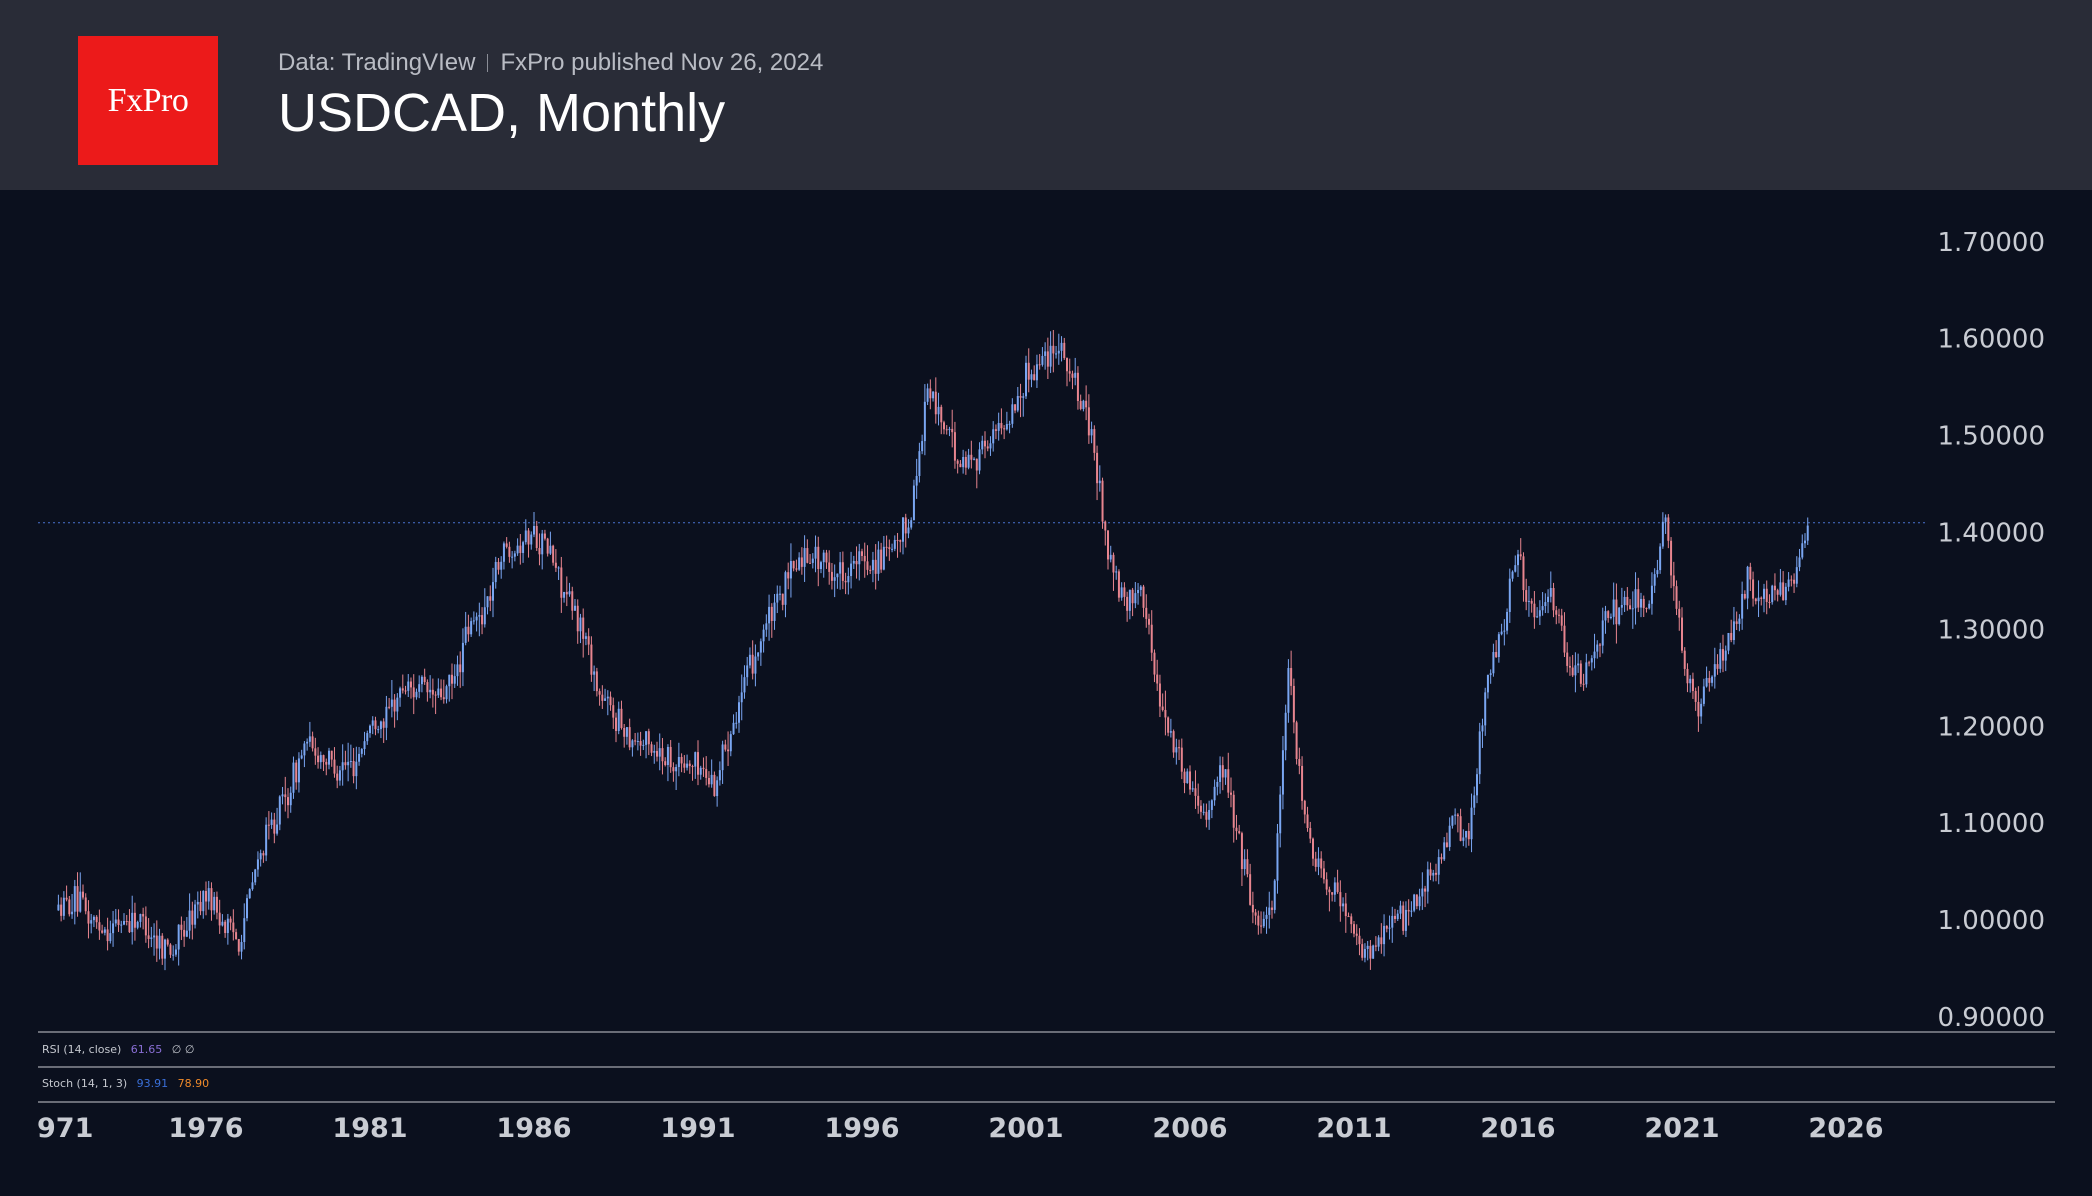  What do you see at coordinates (1046, 1067) in the screenshot?
I see `pane-dividers` at bounding box center [1046, 1067].